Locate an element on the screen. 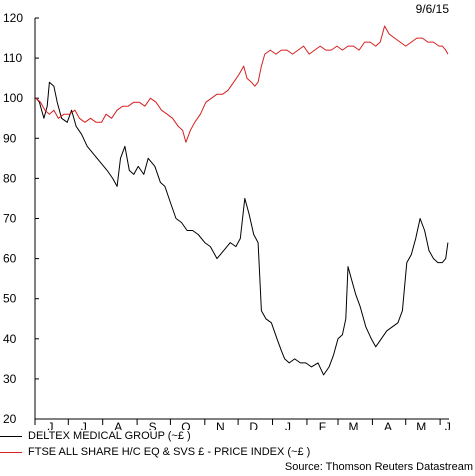 Image resolution: width=475 pixels, height=476 pixels. x-tick-label: F is located at coordinates (322, 425).